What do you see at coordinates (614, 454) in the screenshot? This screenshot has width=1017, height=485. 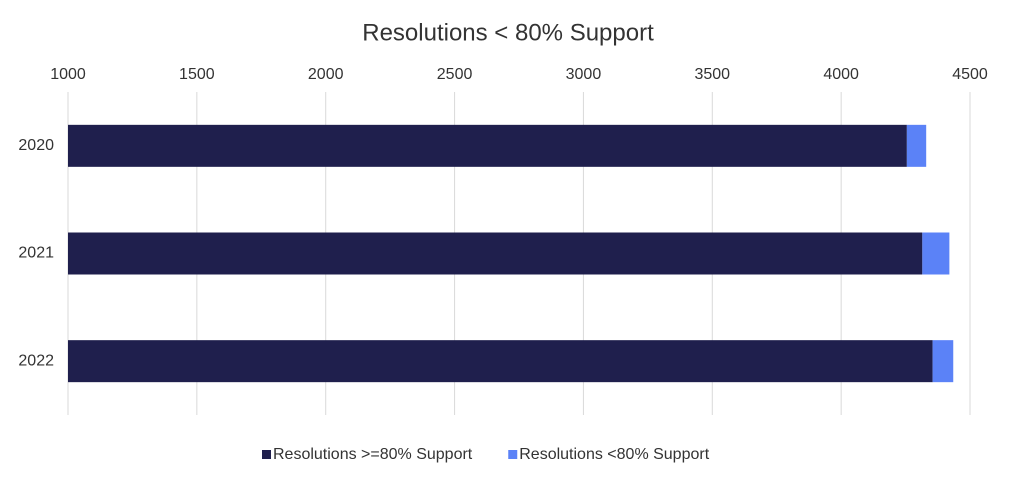 I see `legend-label: Resolutions <80% Support` at bounding box center [614, 454].